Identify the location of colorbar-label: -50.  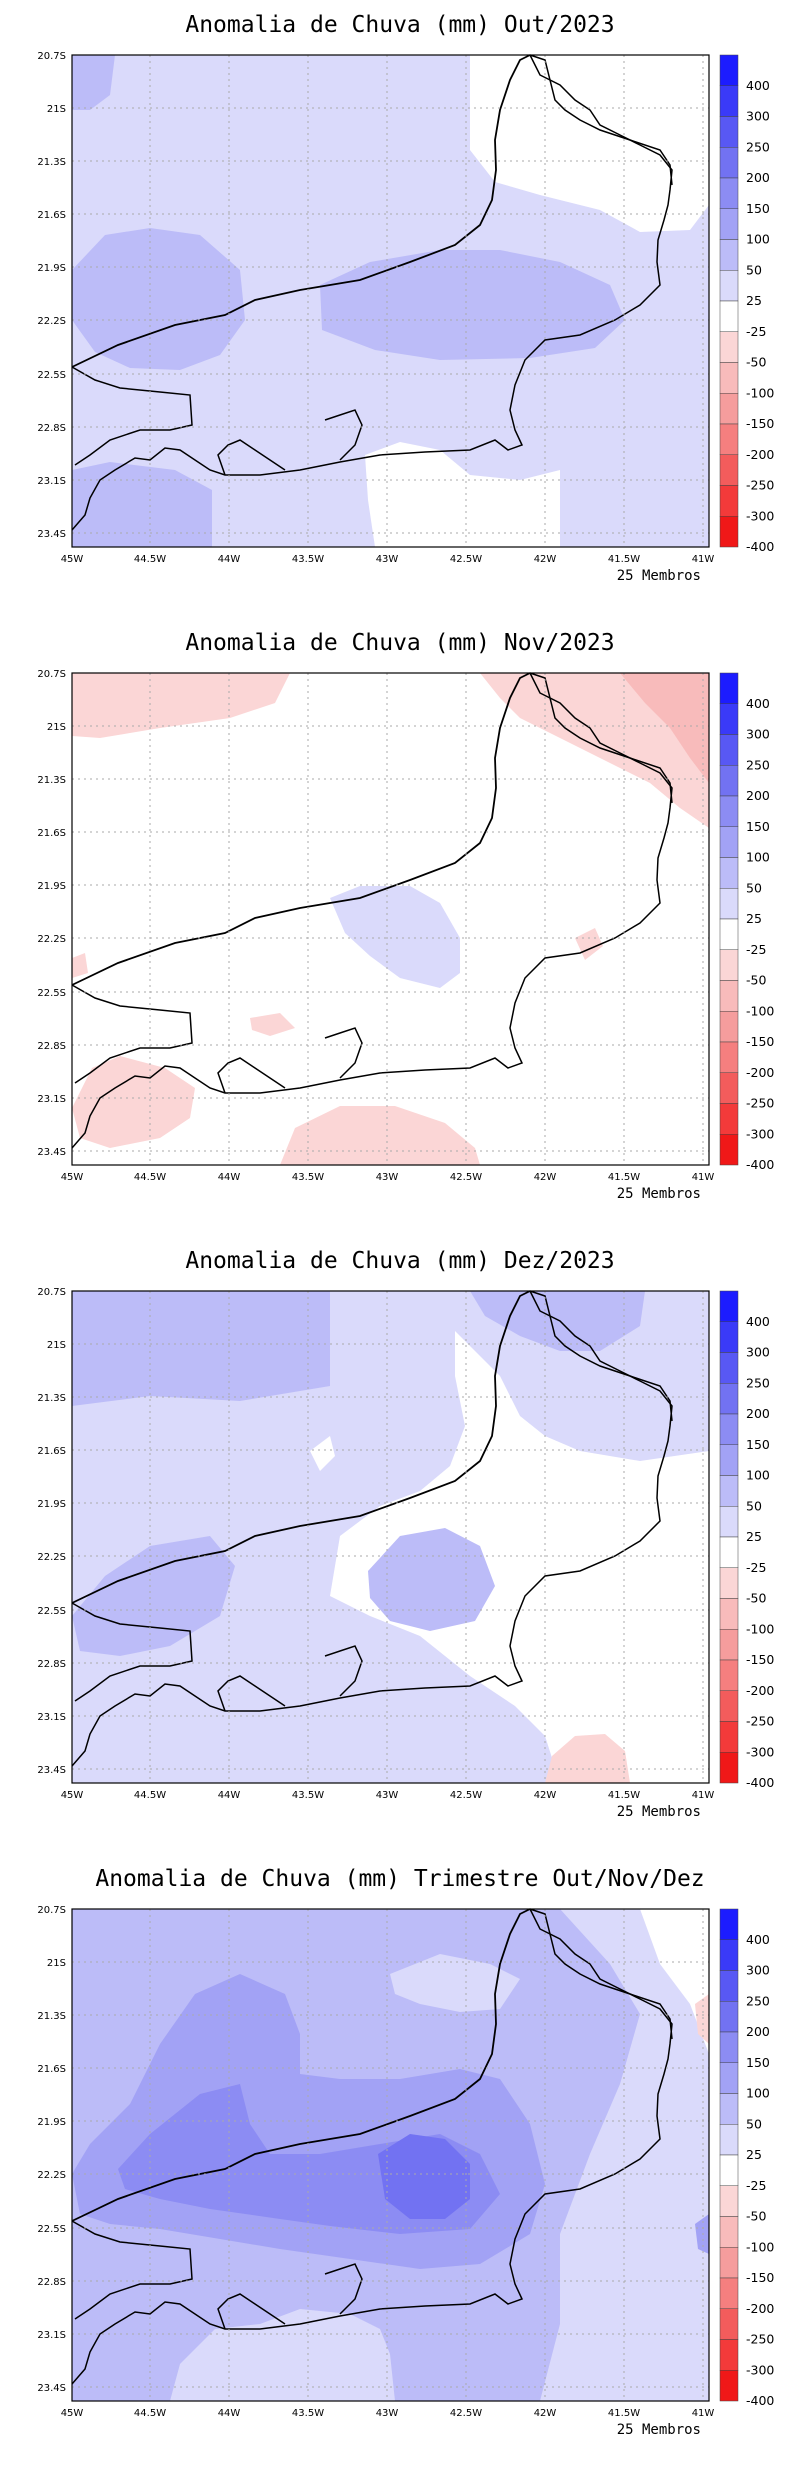
(756, 1598).